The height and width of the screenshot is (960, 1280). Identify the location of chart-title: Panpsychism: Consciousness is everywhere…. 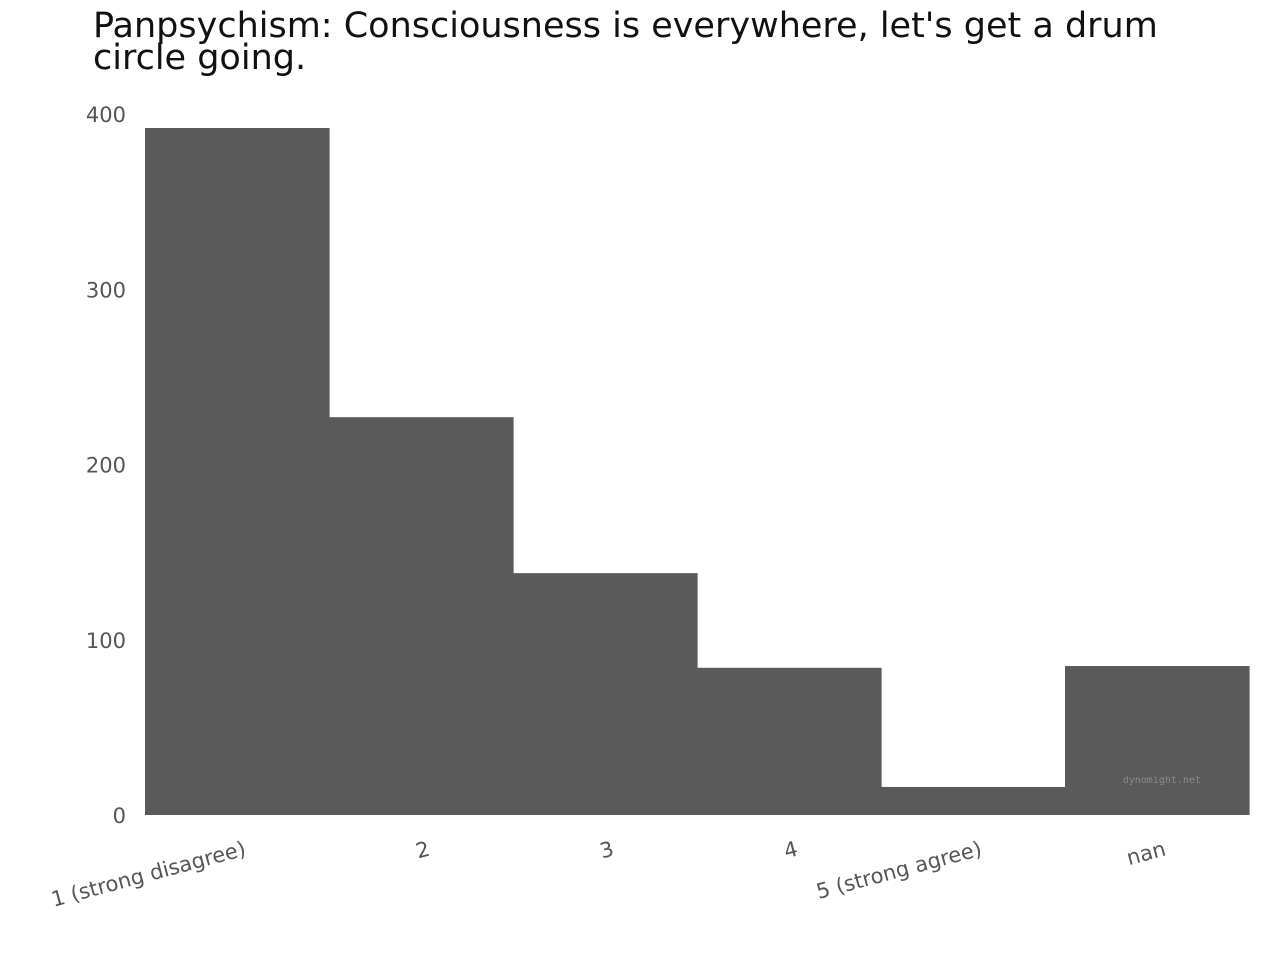
(625, 42).